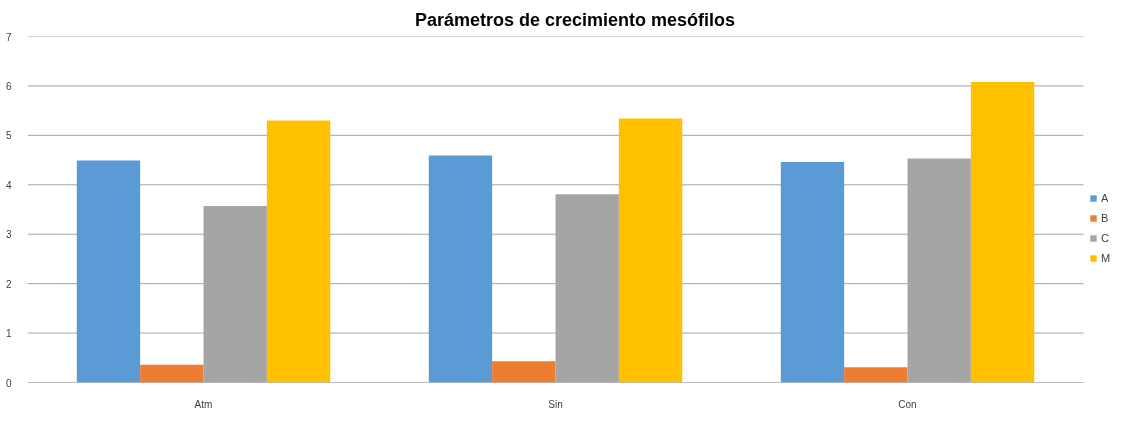 This screenshot has height=424, width=1122. I want to click on y-tick-label: 7, so click(8, 37).